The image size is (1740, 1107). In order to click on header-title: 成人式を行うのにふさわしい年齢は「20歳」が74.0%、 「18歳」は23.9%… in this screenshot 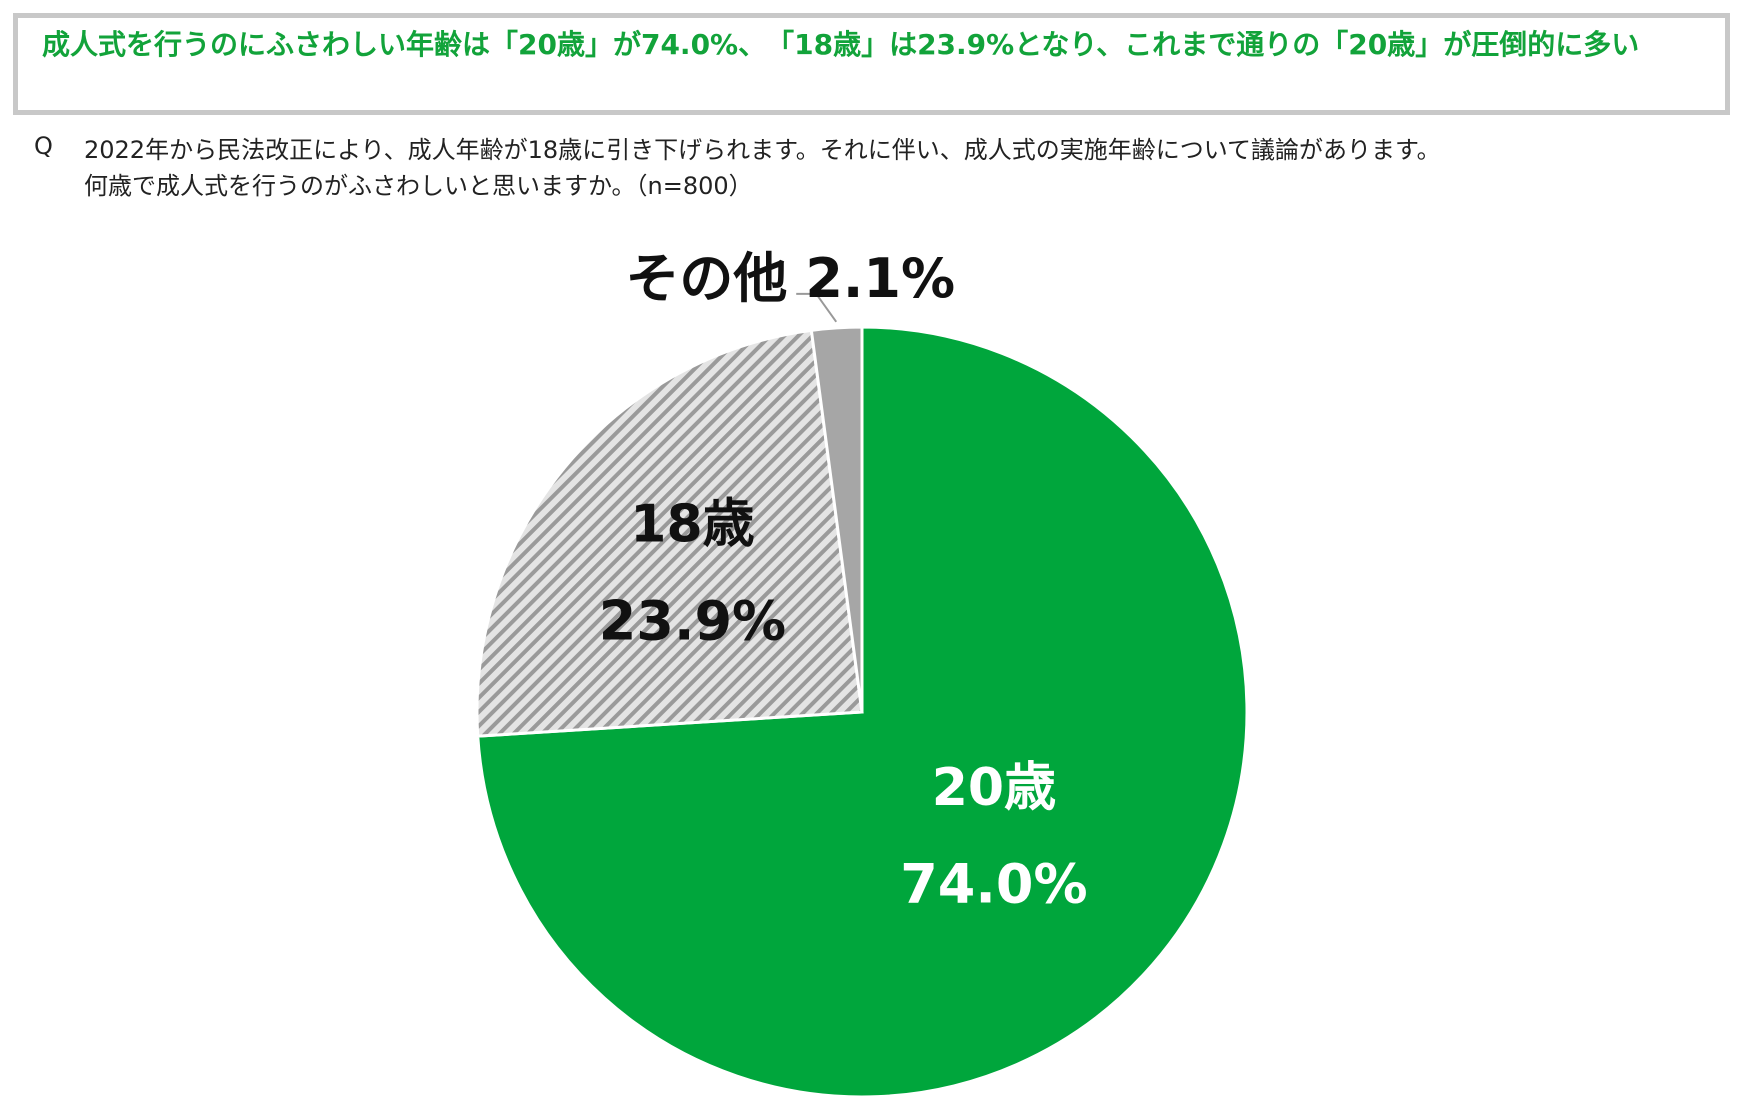, I will do `click(841, 44)`.